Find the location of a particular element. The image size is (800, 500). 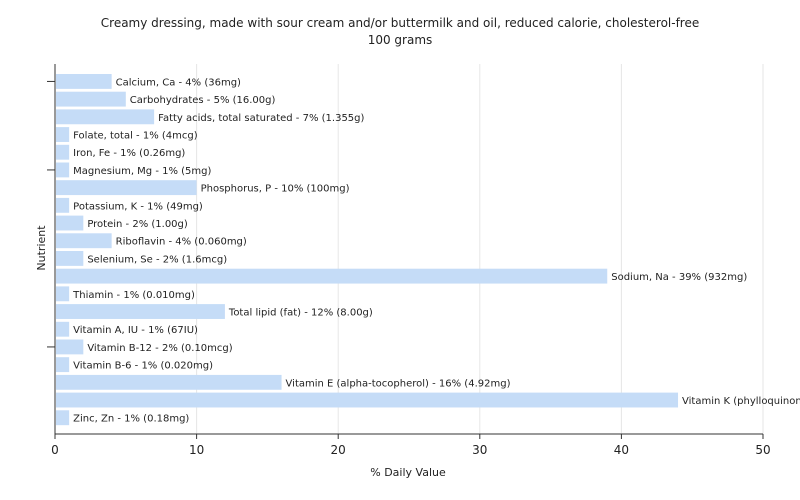

bar-label: Vitamin B-12 - 2% (0.10mcg) is located at coordinates (159, 348).